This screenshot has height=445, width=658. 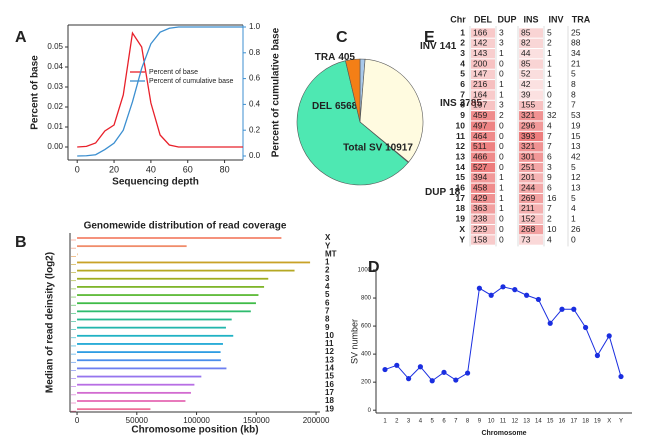 I want to click on x-tick-label: 17, so click(x=573, y=422).